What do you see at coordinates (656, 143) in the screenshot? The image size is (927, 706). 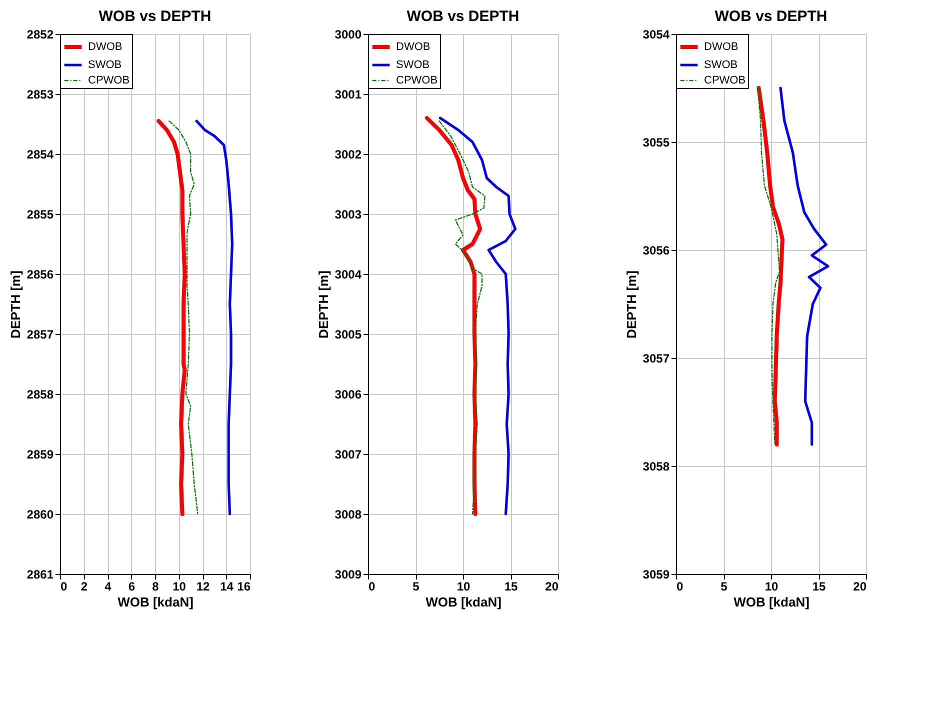 I see `y-tick-label: 3055` at bounding box center [656, 143].